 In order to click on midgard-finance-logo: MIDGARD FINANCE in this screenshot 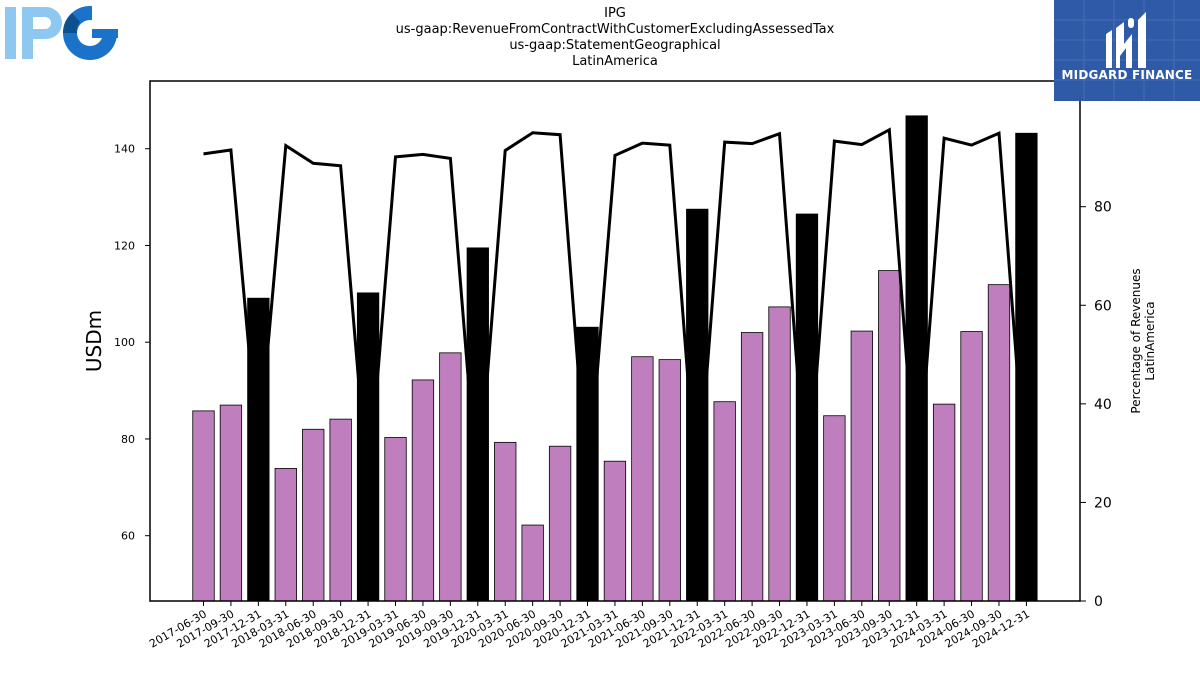, I will do `click(1127, 50)`.